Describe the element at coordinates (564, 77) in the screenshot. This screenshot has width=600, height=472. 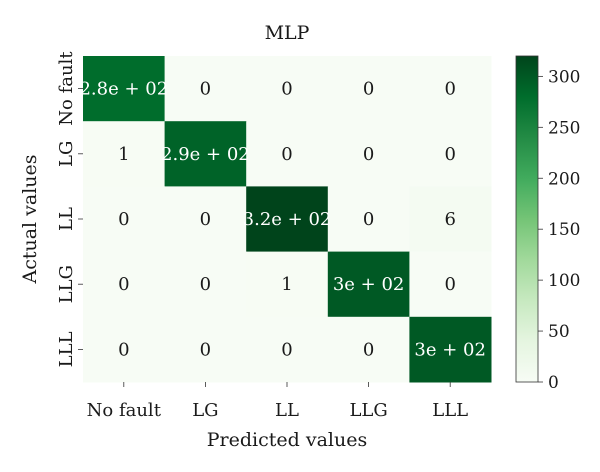
I see `colorbar-tick-label: 300` at that location.